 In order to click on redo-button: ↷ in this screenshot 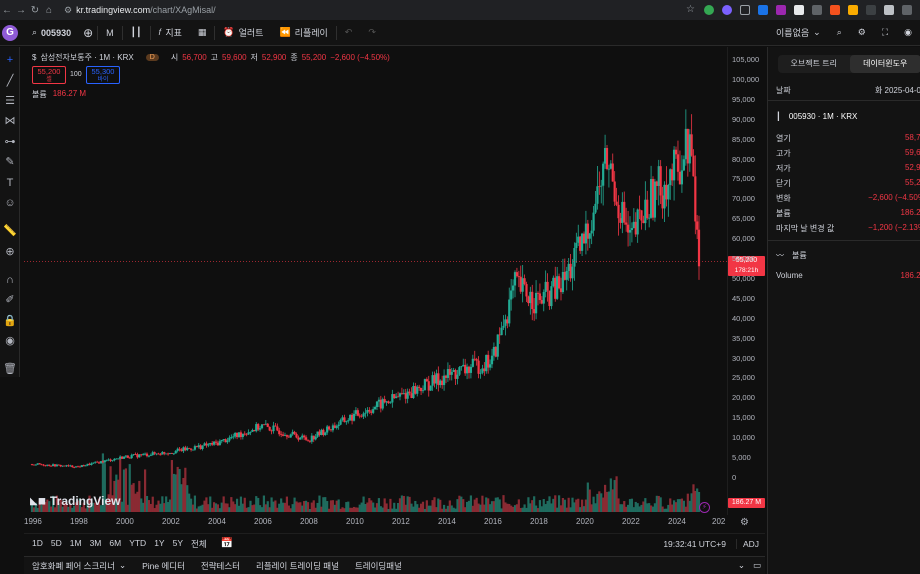, I will do `click(372, 32)`.